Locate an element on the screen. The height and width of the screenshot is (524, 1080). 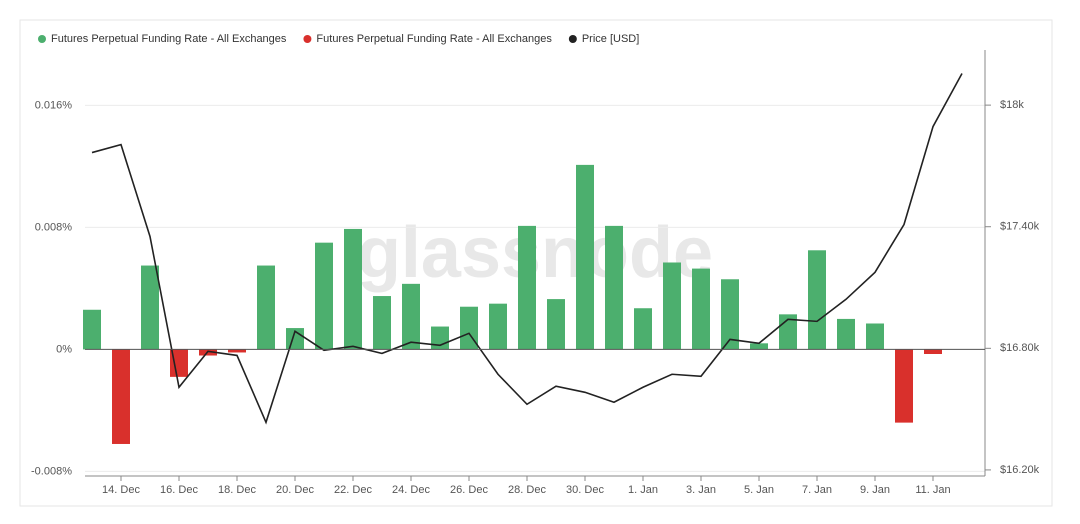
x-tick-label: 9. Jan is located at coordinates (875, 490).